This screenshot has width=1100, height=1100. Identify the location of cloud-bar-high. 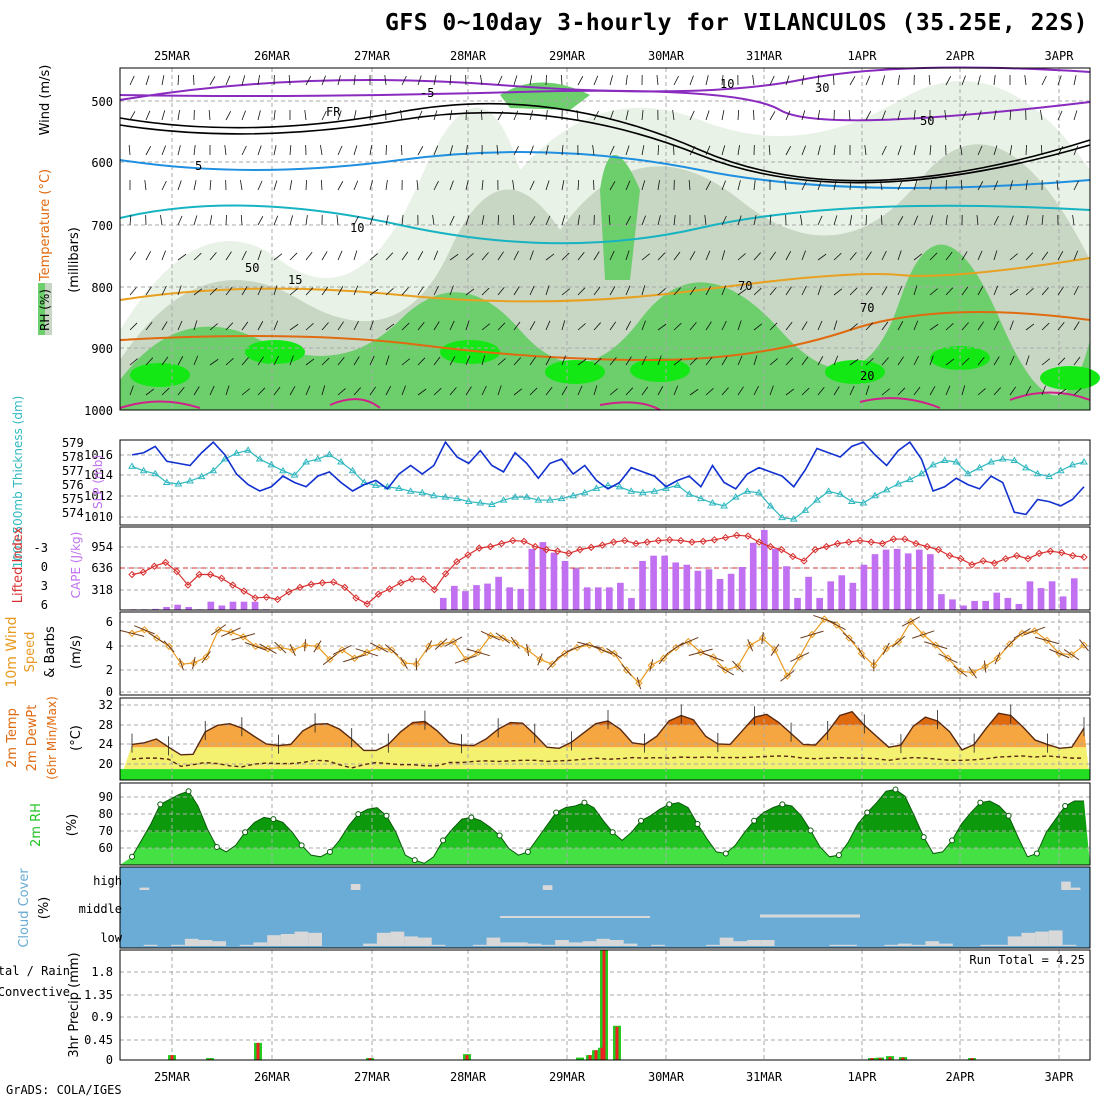
(1066, 885).